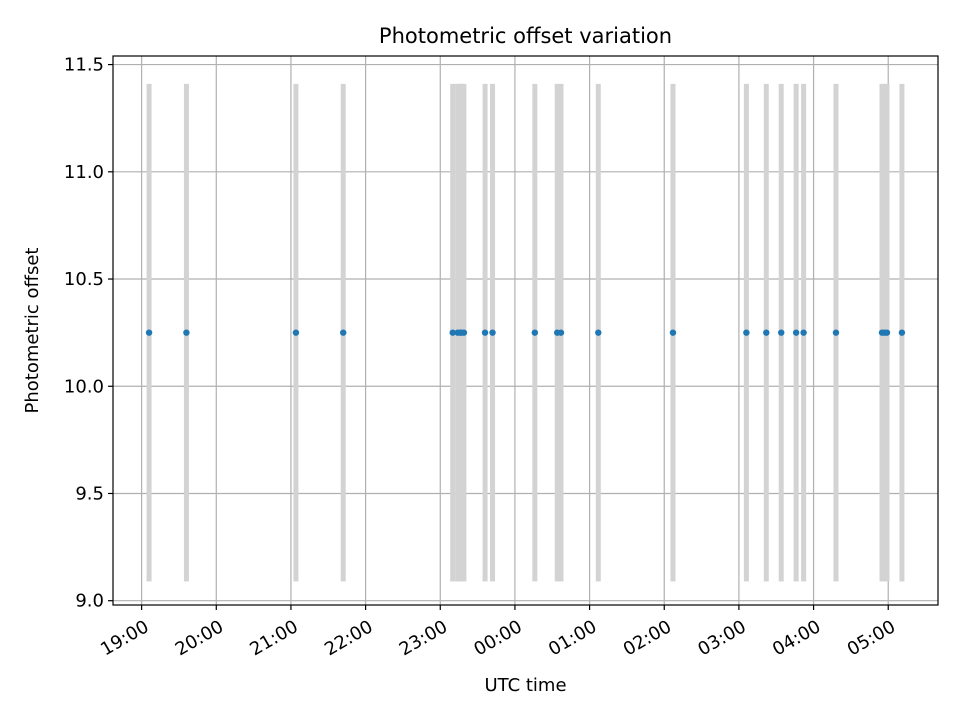  I want to click on y-tick-label: 9.0, so click(89, 601).